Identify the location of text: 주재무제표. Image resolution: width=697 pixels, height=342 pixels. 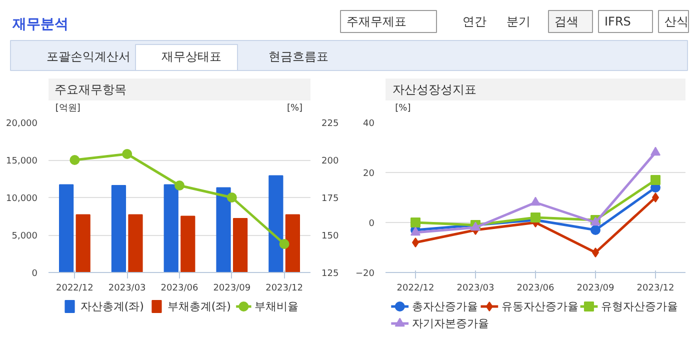
(376, 21).